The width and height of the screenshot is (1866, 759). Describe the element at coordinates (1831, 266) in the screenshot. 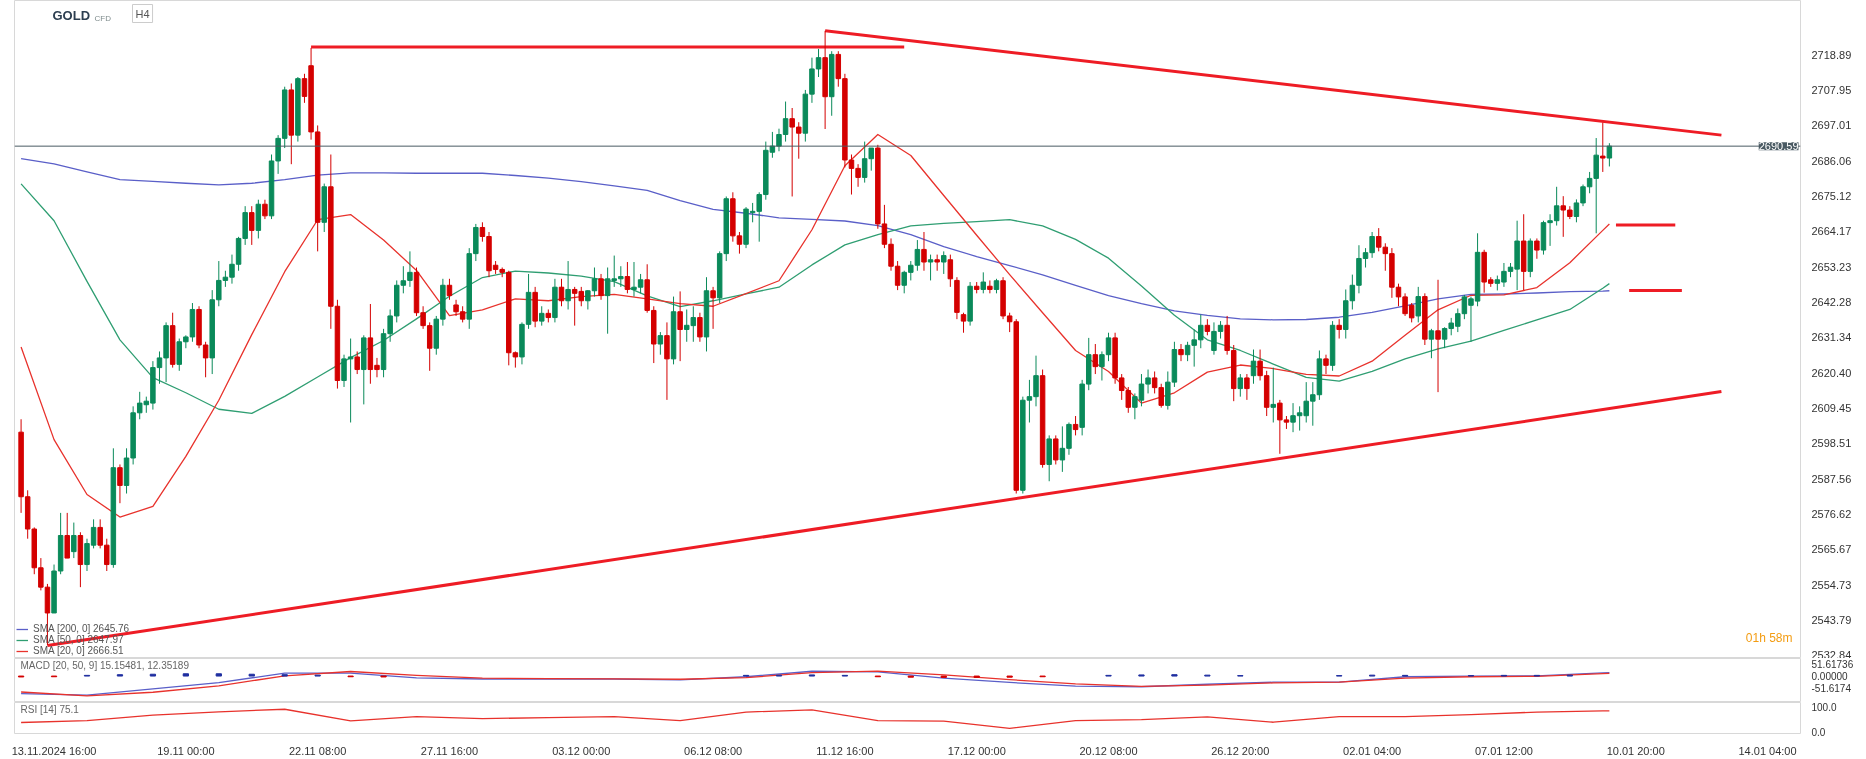

I see `y-tick-label: 2653.23` at that location.